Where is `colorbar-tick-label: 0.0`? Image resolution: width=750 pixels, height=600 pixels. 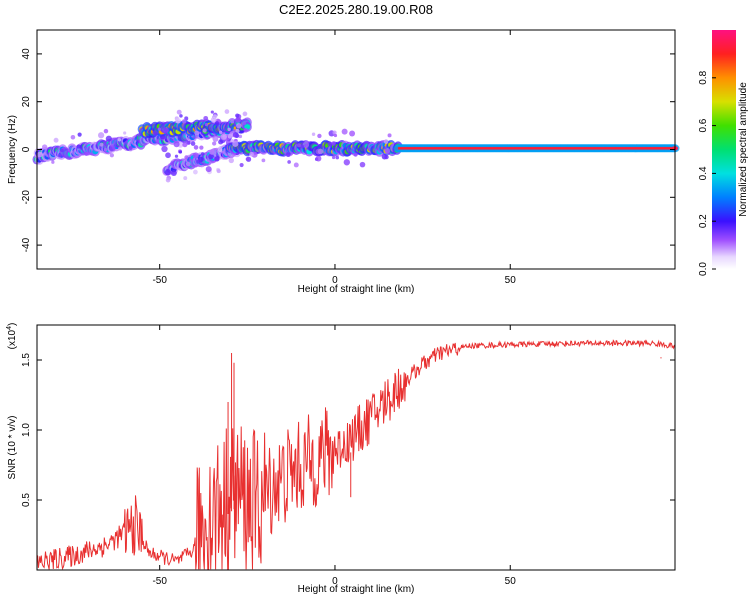 colorbar-tick-label: 0.0 is located at coordinates (703, 269).